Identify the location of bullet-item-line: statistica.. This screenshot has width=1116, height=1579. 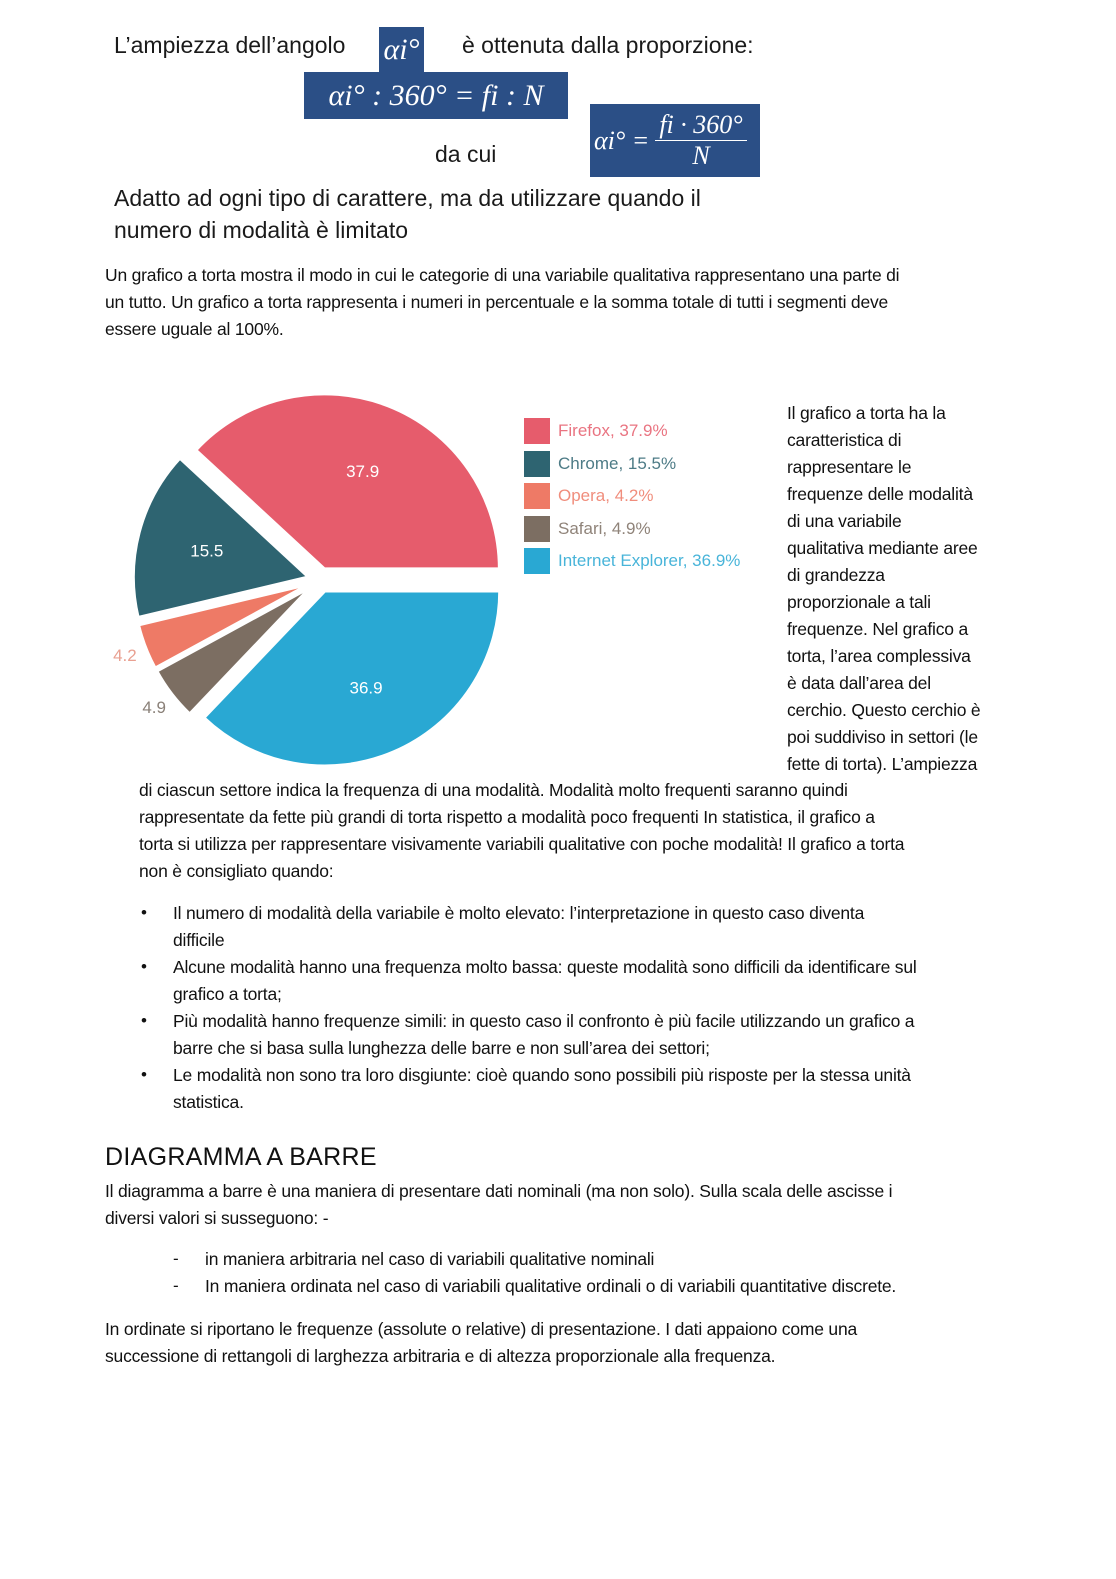
(208, 1102).